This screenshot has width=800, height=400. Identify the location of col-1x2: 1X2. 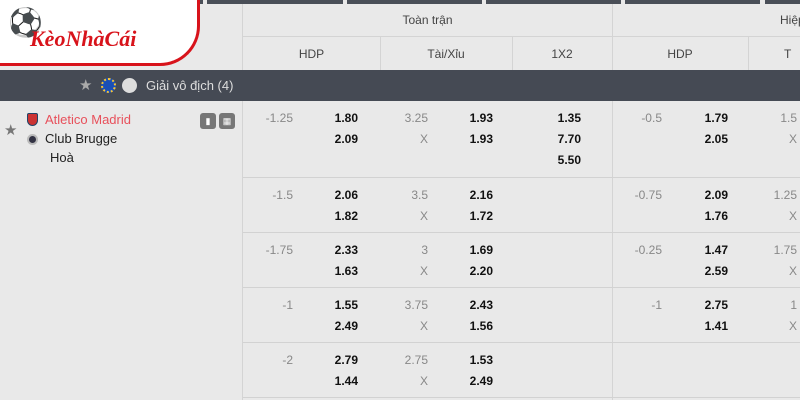
(562, 54).